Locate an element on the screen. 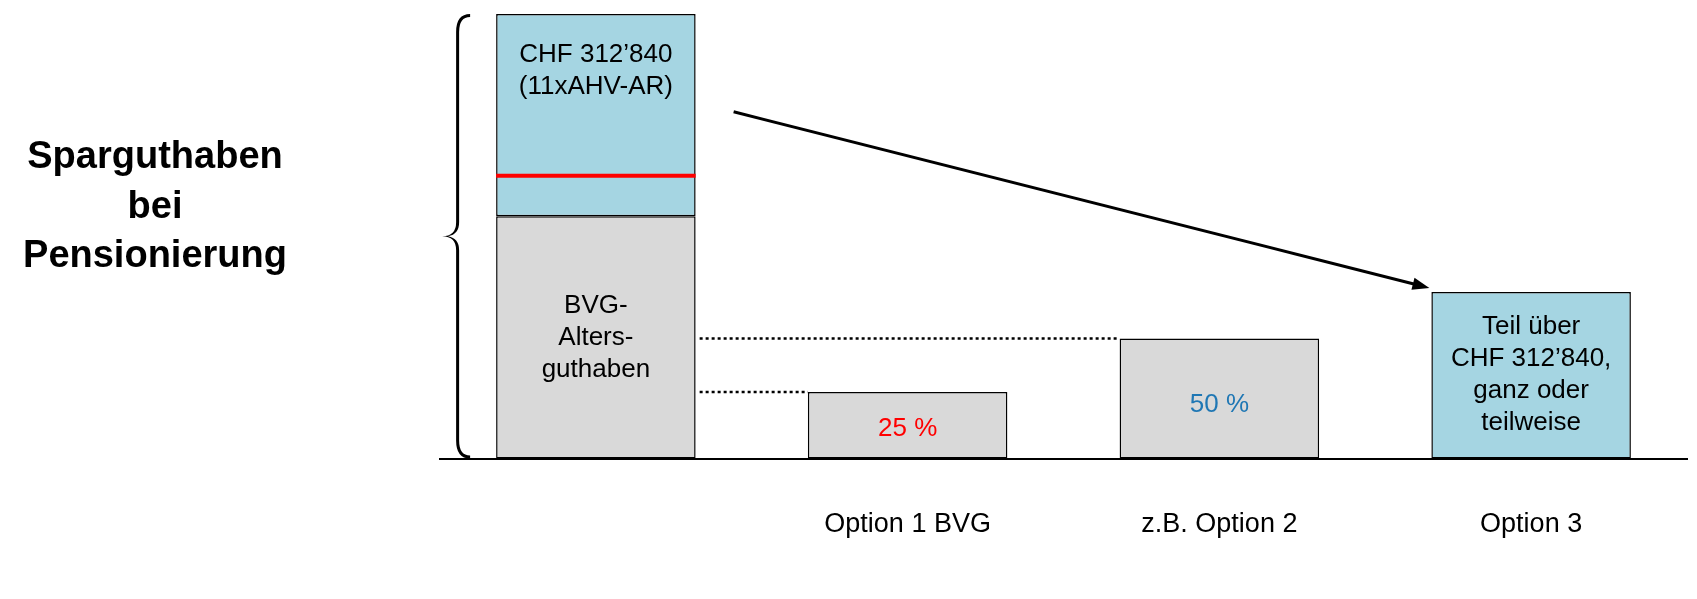 The width and height of the screenshot is (1697, 599). annotation: CHF 312’840 (11xAHV-AR) is located at coordinates (595, 68).